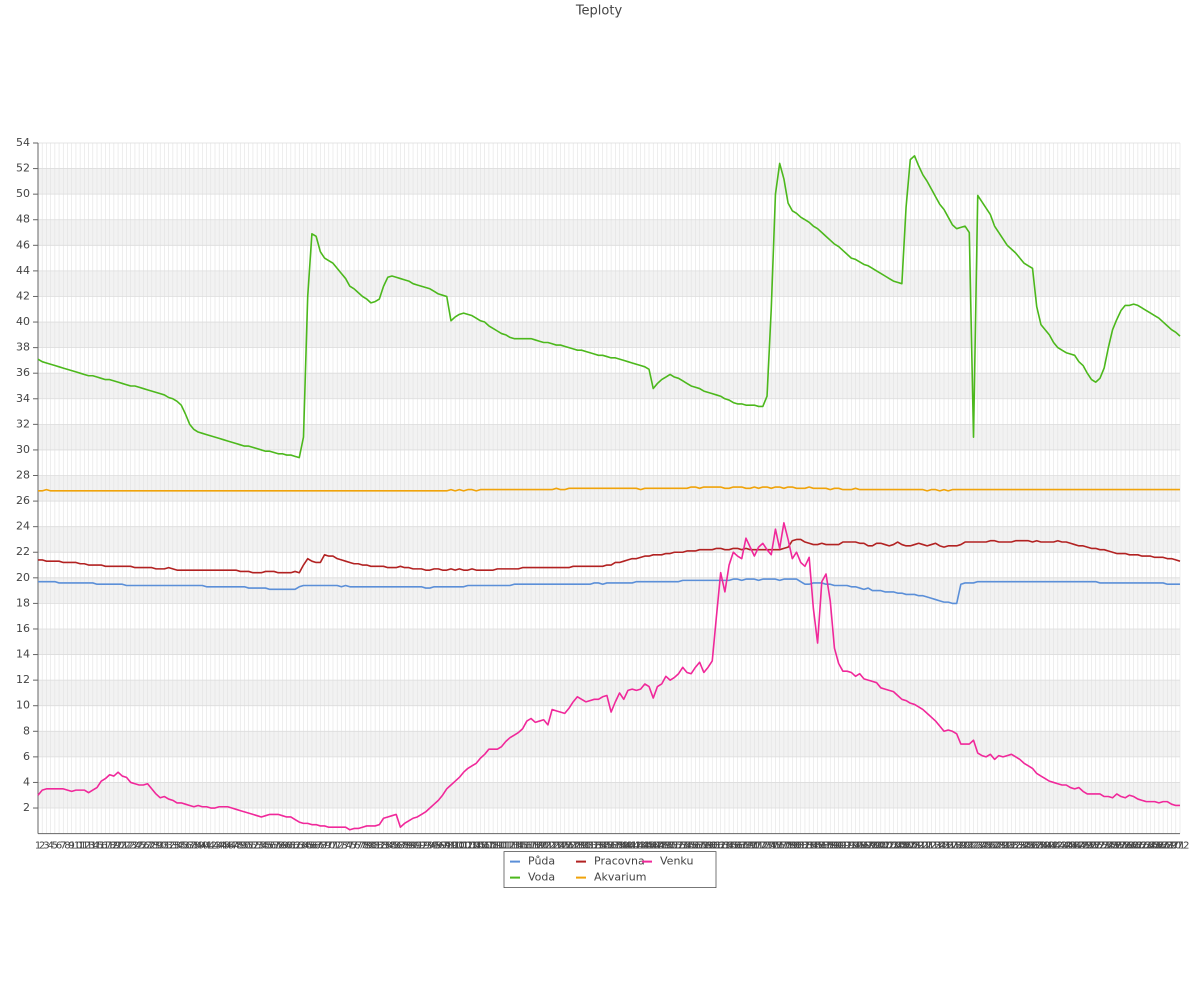  What do you see at coordinates (189, 846) in the screenshot?
I see `x-tick-label: 37` at bounding box center [189, 846].